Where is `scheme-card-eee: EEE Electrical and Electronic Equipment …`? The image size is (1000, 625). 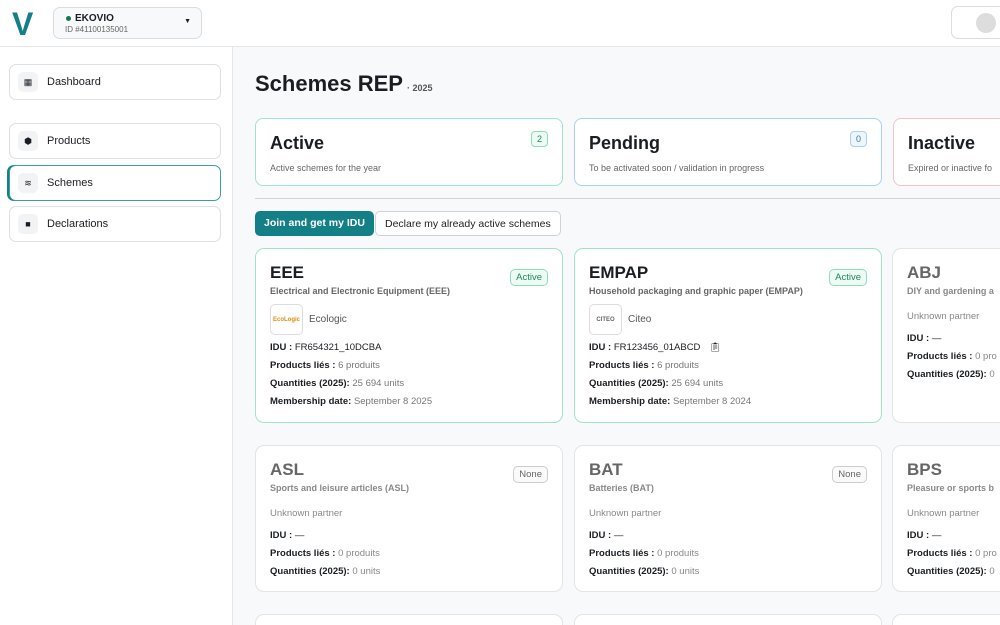 scheme-card-eee: EEE Electrical and Electronic Equipment … is located at coordinates (409, 335).